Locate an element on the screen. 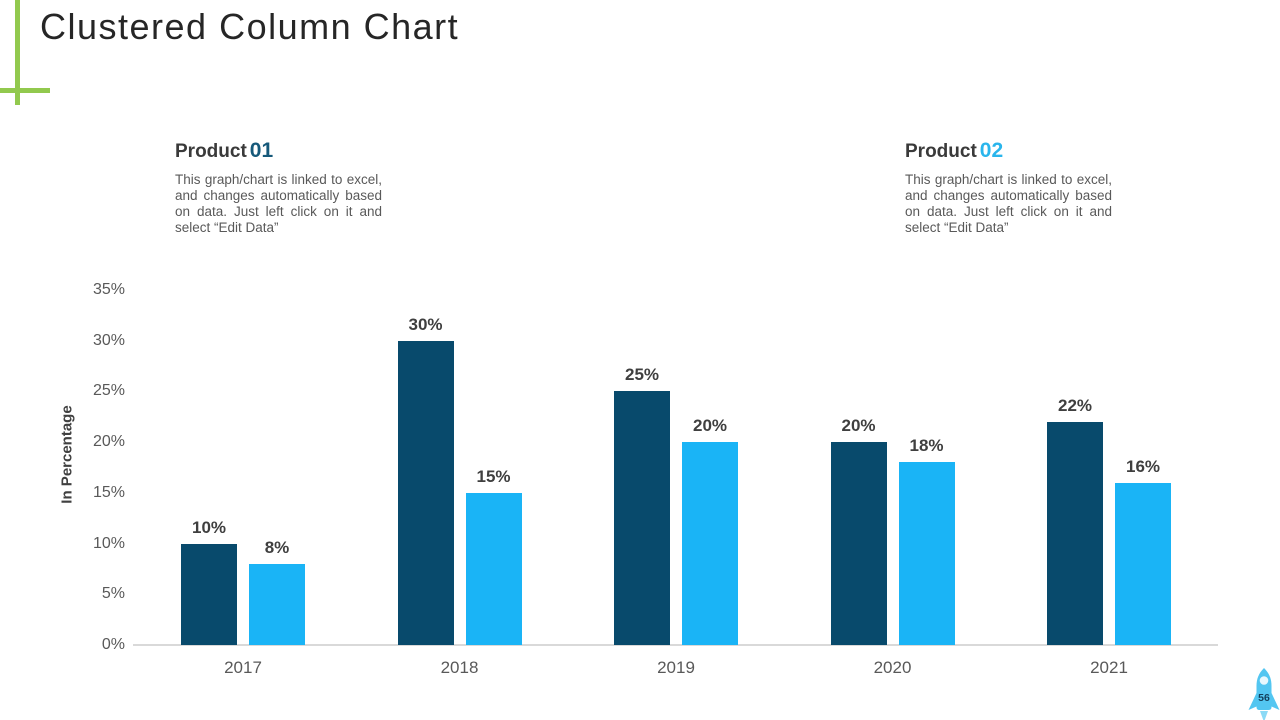  y-axis-tick-label: 5% is located at coordinates (113, 594).